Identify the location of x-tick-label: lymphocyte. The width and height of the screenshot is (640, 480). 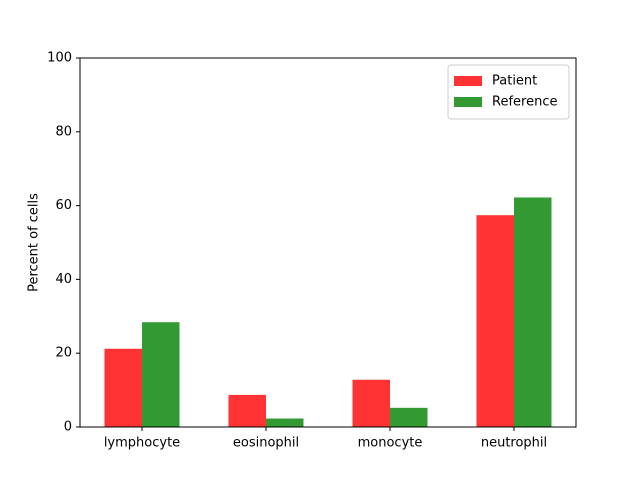
(142, 443).